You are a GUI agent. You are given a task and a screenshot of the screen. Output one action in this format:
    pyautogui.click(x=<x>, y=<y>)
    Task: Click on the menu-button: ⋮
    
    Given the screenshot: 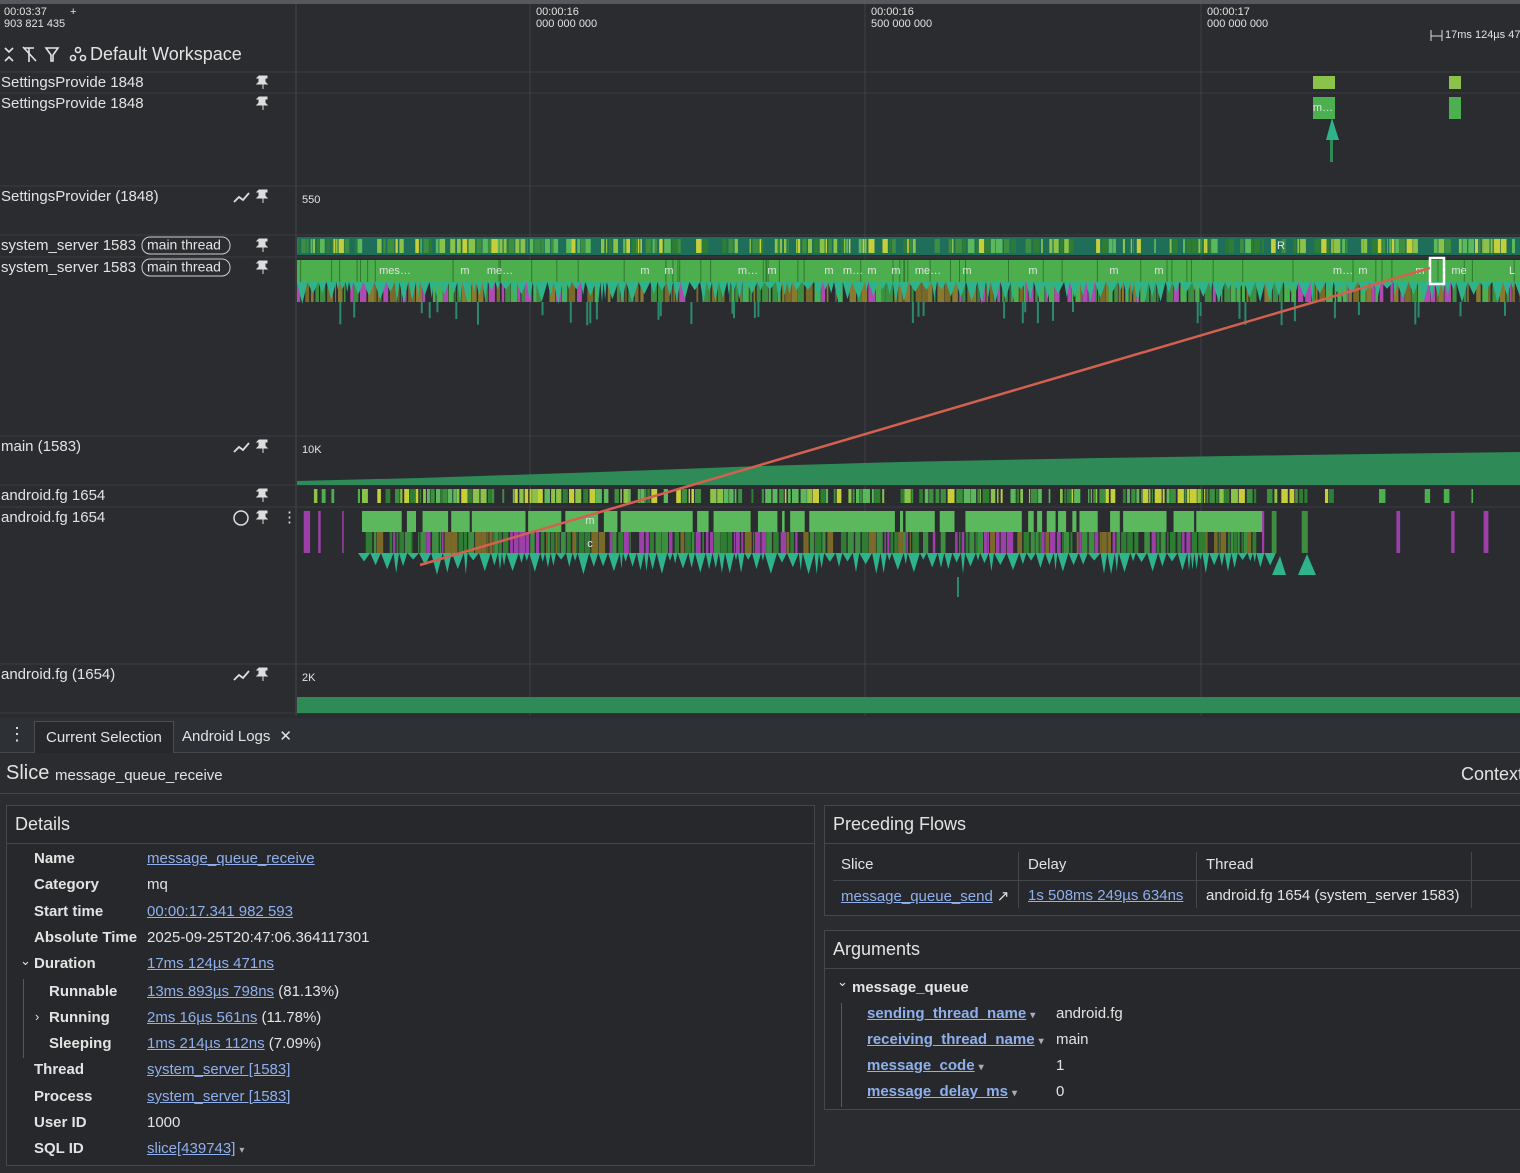 What is the action you would take?
    pyautogui.click(x=17, y=734)
    